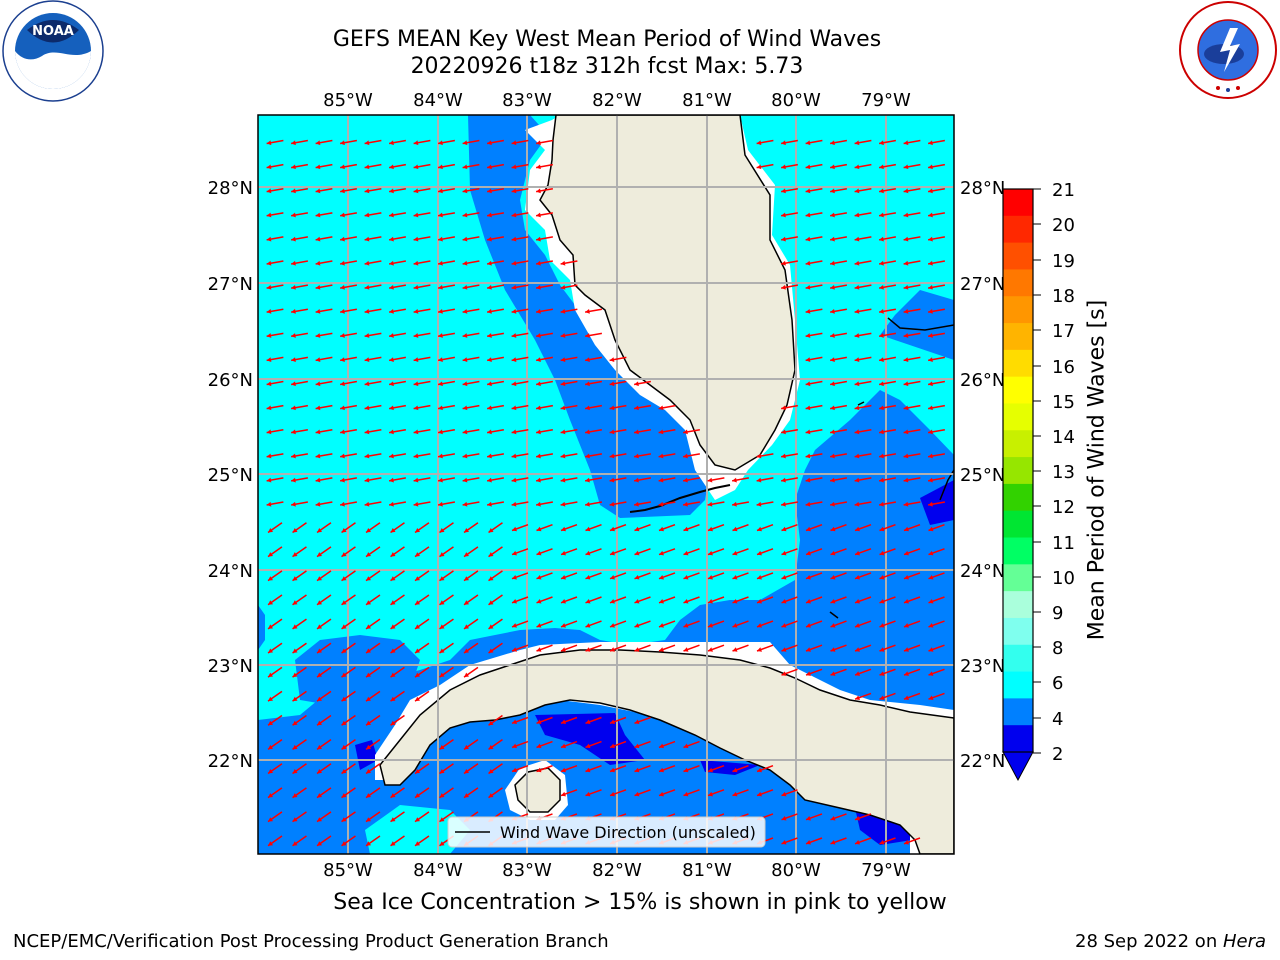  I want to click on lat-label-right: 24°N, so click(982, 571).